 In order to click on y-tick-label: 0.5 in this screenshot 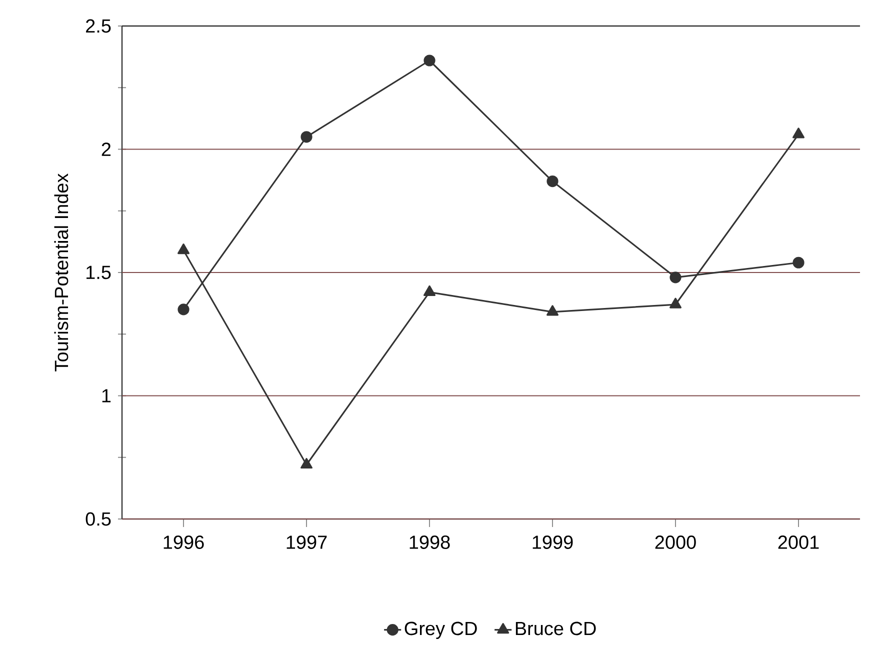, I will do `click(98, 519)`.